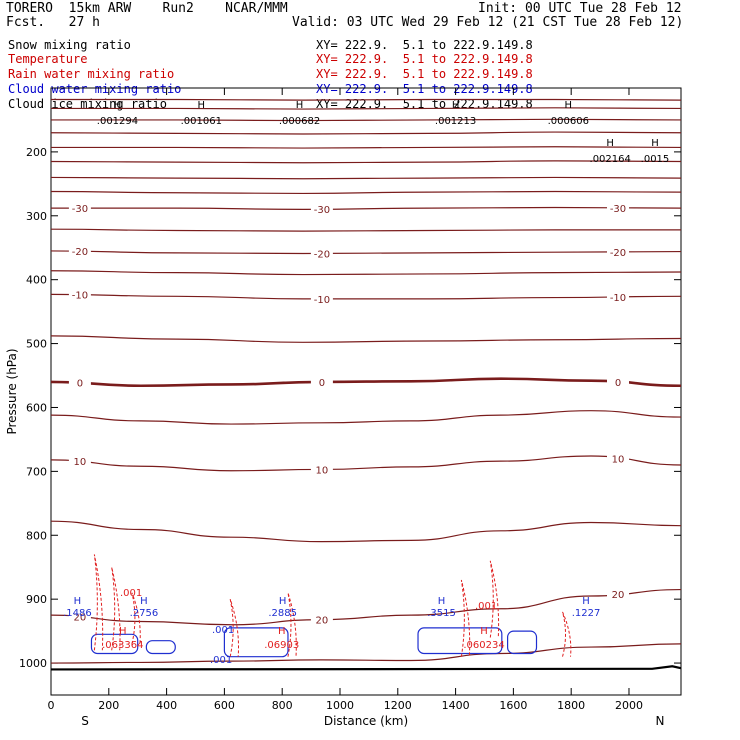 This screenshot has height=740, width=740. Describe the element at coordinates (36, 152) in the screenshot. I see `y-tick-label: 200` at that location.